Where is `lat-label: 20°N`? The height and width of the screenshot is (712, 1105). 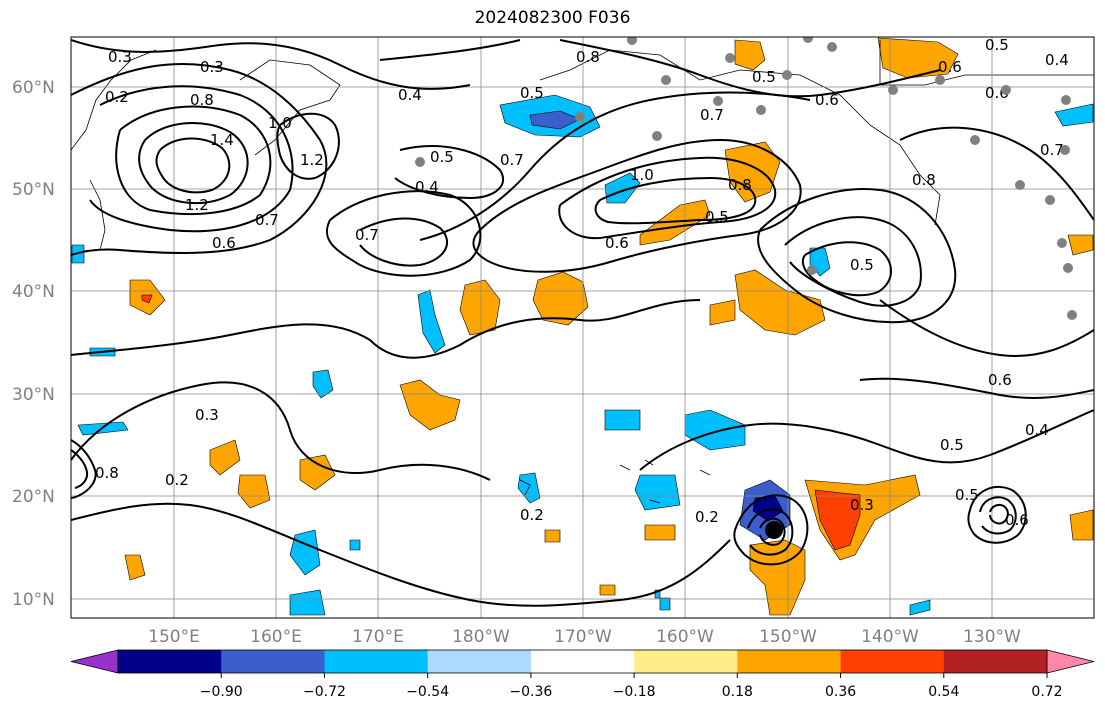 lat-label: 20°N is located at coordinates (33, 497).